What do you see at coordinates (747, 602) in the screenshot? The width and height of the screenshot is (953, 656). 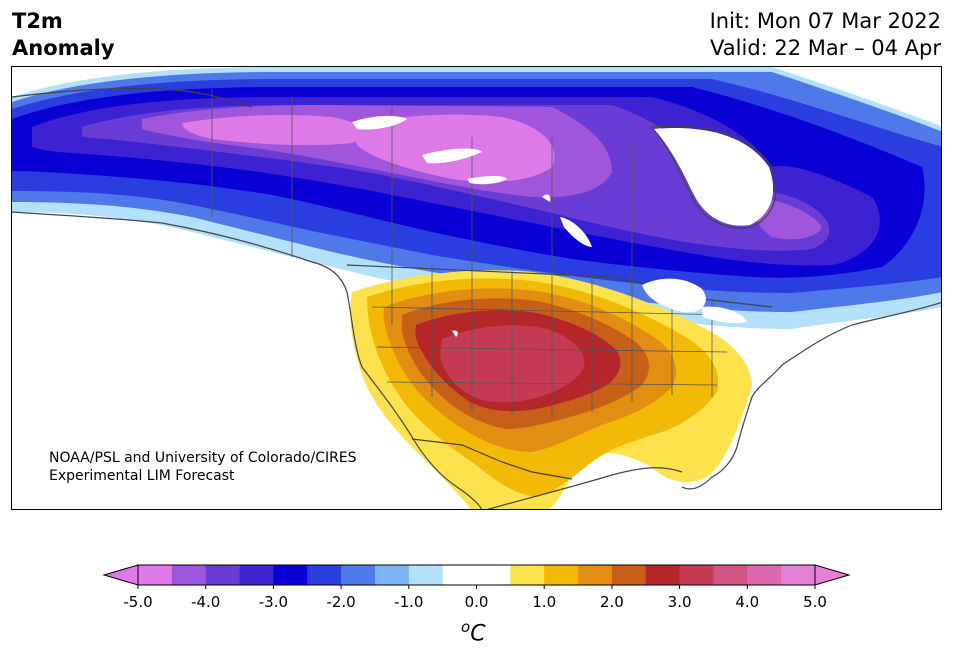 I see `colorbar-tick-label: 4.0` at bounding box center [747, 602].